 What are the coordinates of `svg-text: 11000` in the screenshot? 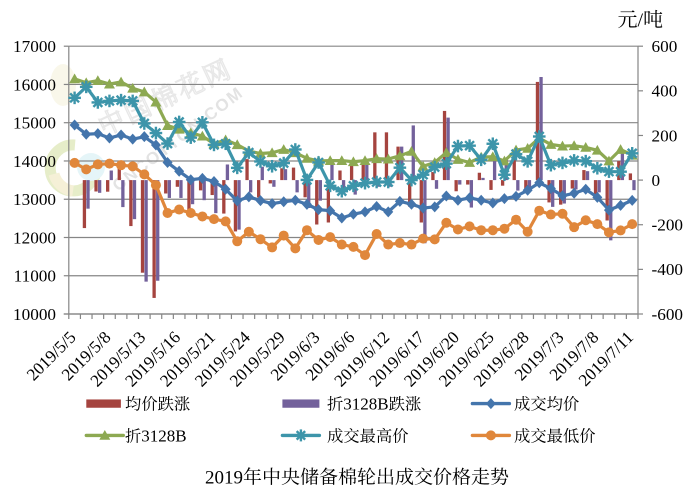 It's located at (35, 276).